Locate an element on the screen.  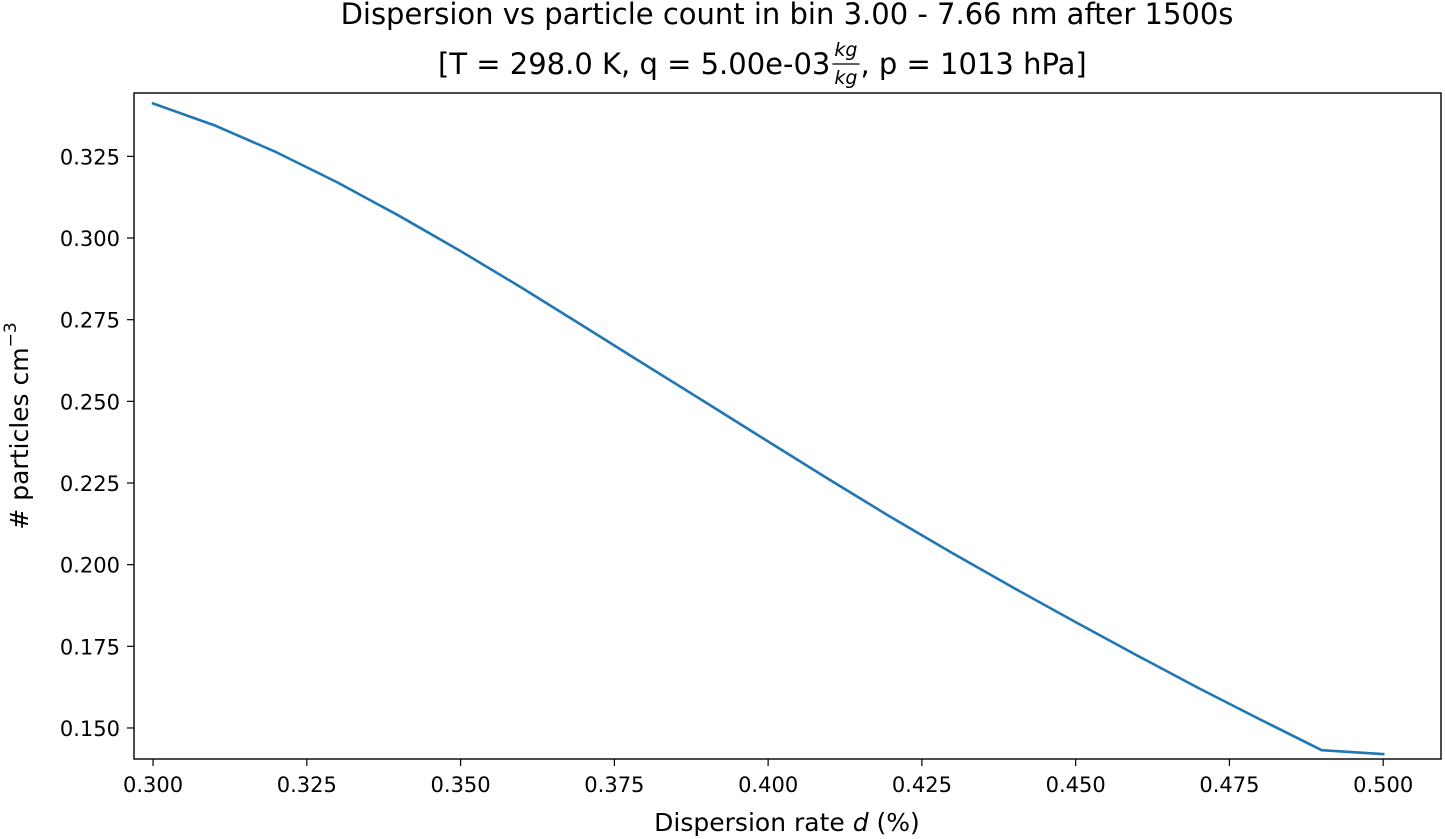
x-tick-label: 0.475 is located at coordinates (1229, 785).